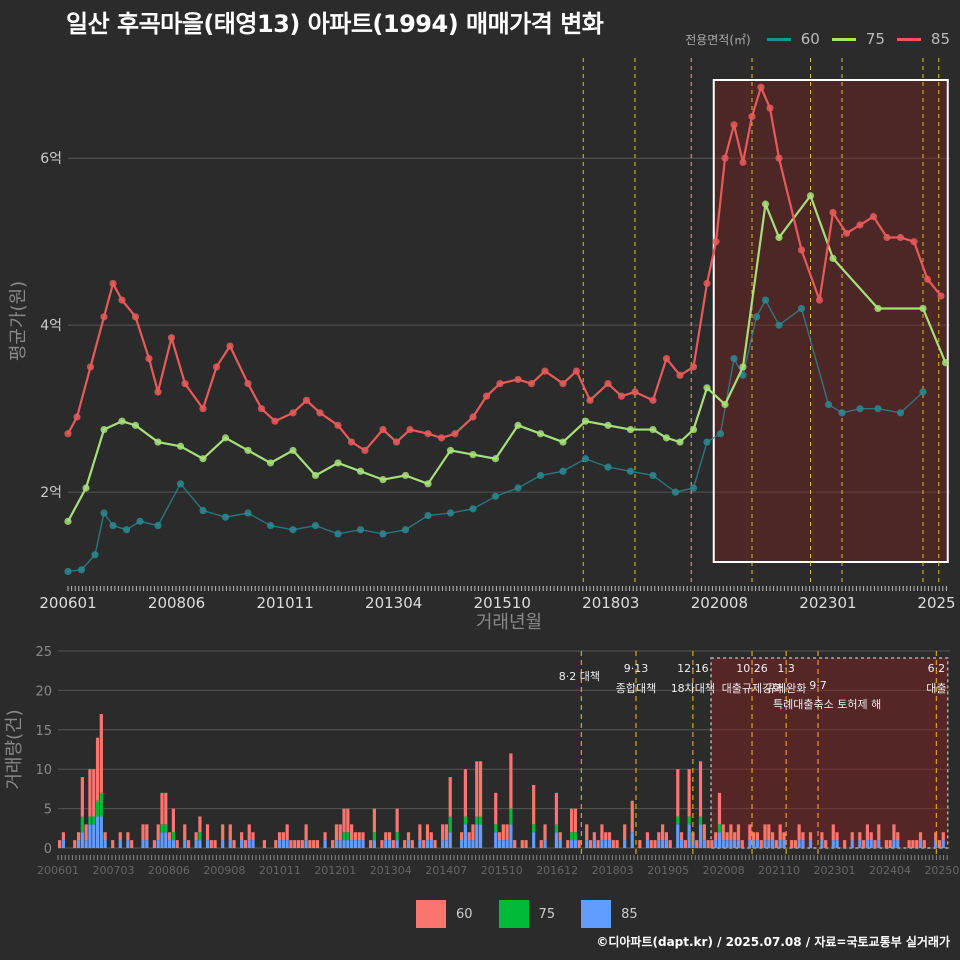  I want to click on volume-x-tick-label: 201905, so click(668, 870).